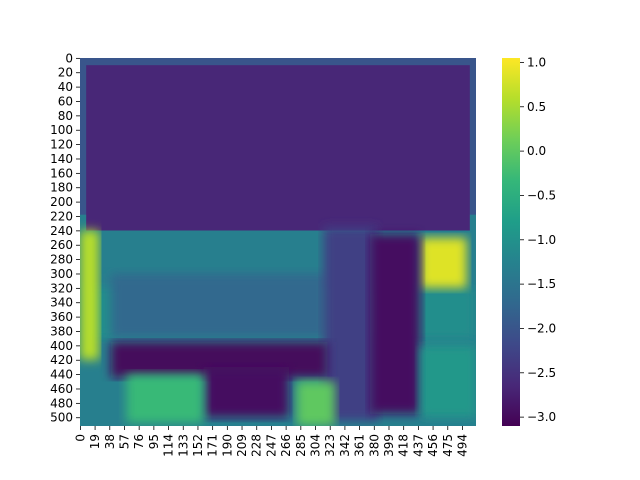 This screenshot has height=480, width=640. I want to click on y-tick-label: 320, so click(61, 288).